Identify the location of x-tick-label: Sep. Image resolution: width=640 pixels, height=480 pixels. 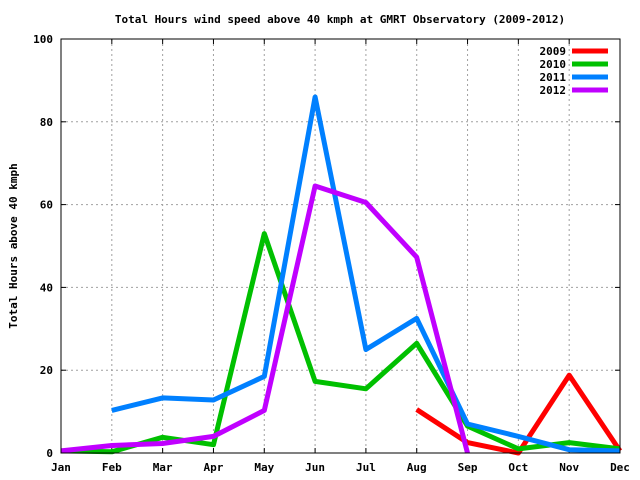
(468, 467).